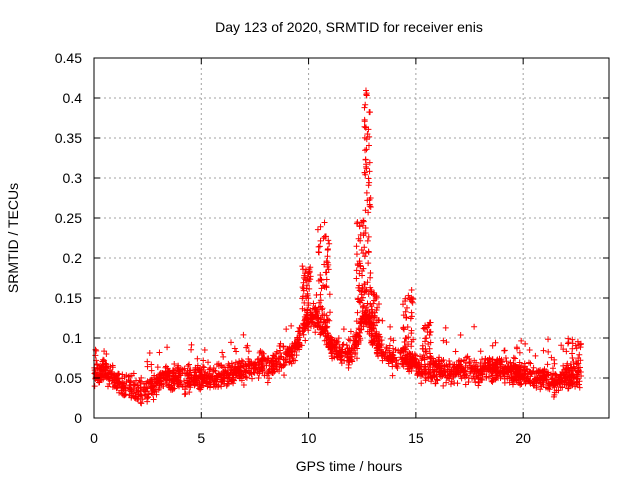 This screenshot has width=640, height=480. What do you see at coordinates (73, 178) in the screenshot?
I see `y-tick-label: 0.3` at bounding box center [73, 178].